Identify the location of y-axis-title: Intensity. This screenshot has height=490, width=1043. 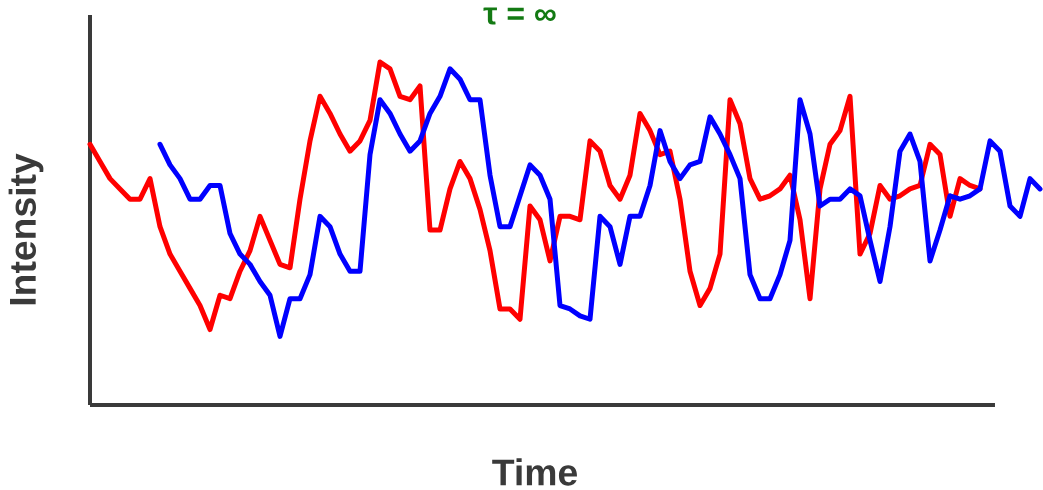
(26, 229).